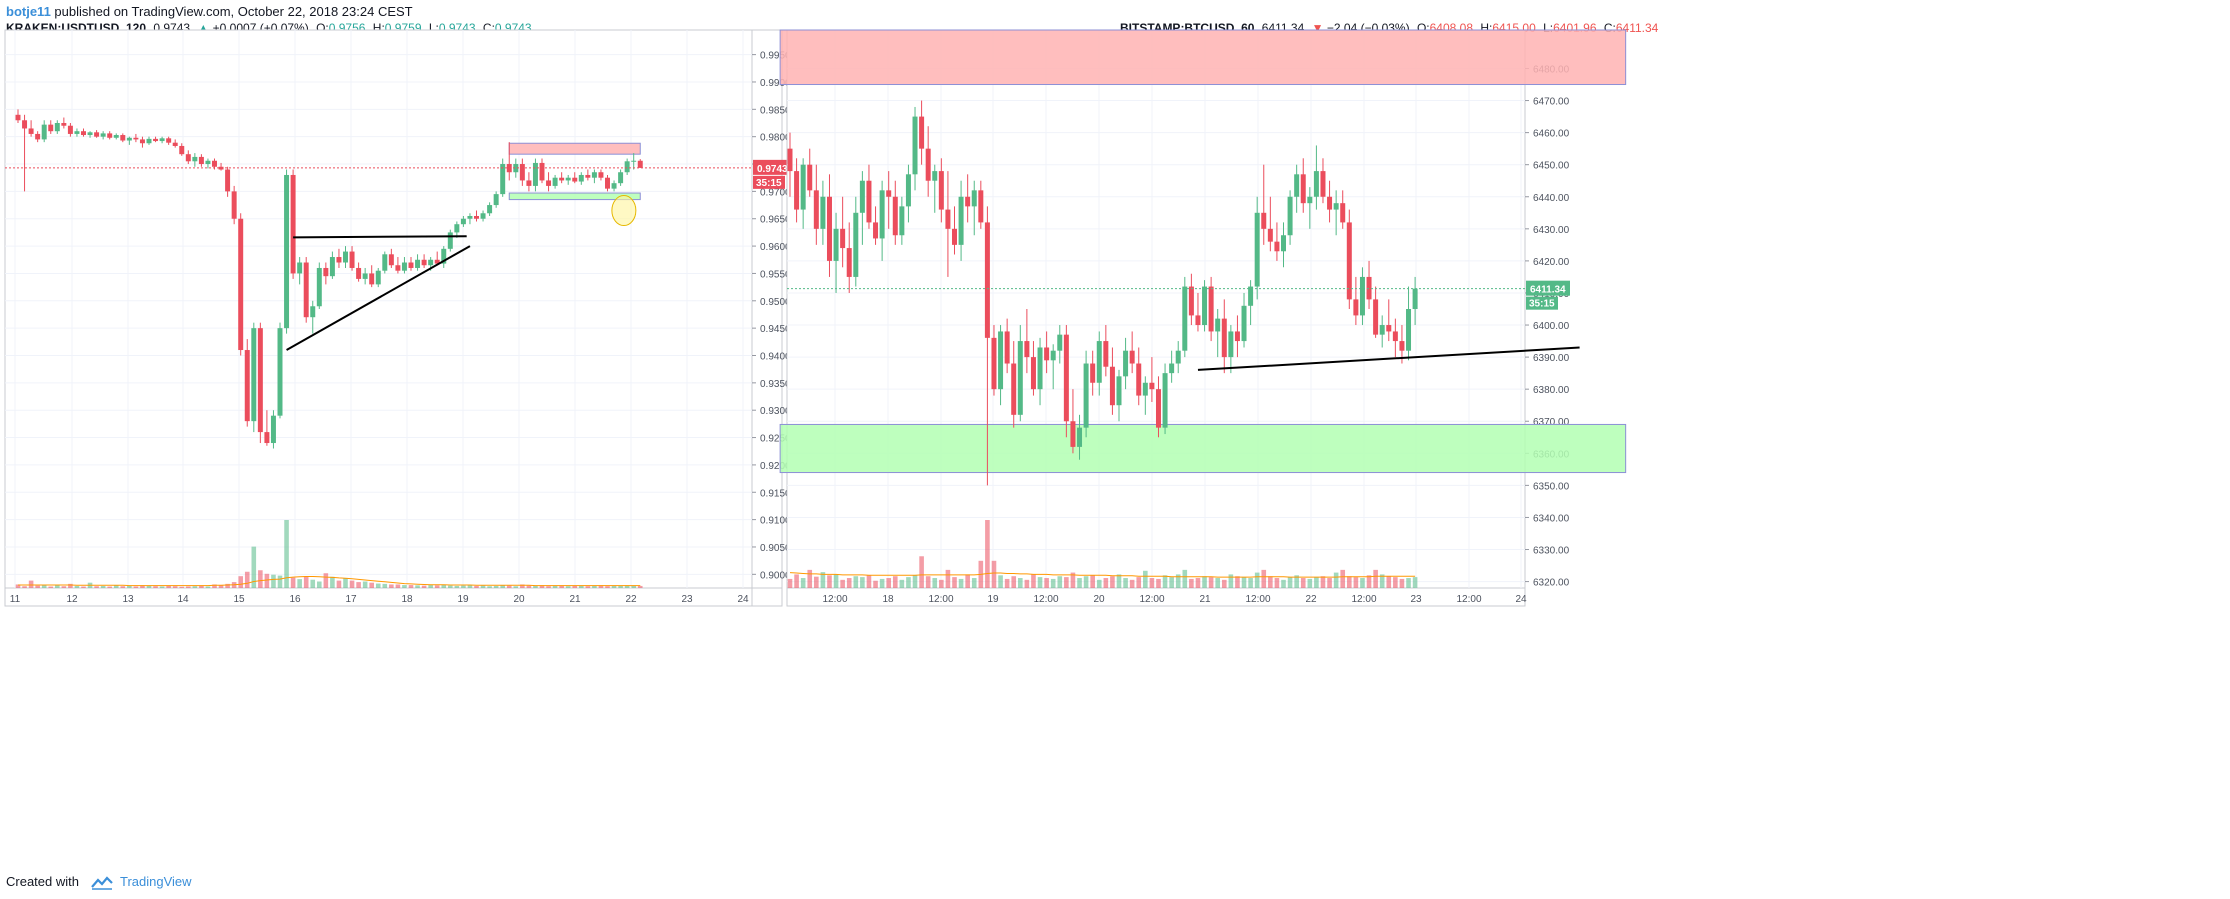  I want to click on y-tick-label: 0.9000, so click(775, 575).